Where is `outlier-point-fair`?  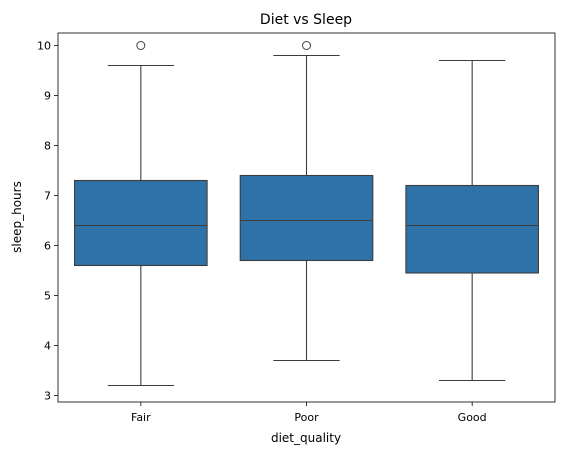 outlier-point-fair is located at coordinates (141, 45).